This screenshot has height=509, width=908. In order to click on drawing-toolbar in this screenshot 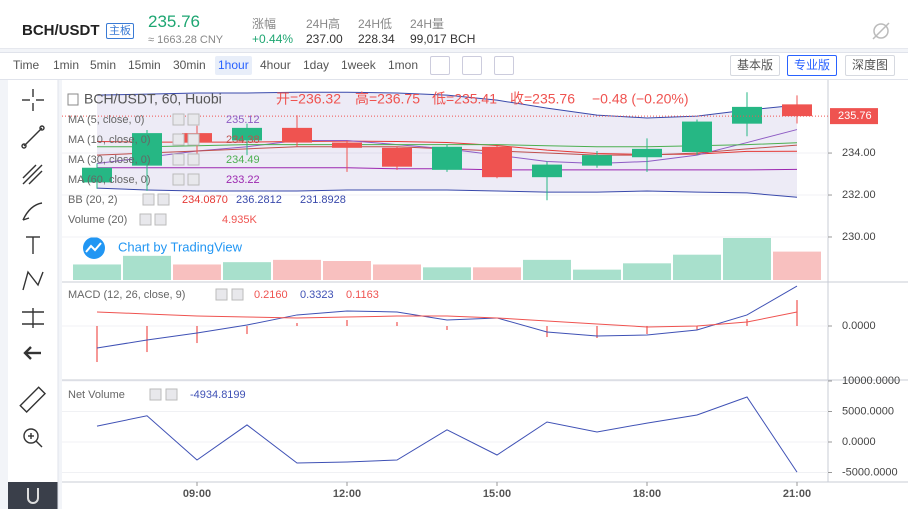, I will do `click(33, 294)`.